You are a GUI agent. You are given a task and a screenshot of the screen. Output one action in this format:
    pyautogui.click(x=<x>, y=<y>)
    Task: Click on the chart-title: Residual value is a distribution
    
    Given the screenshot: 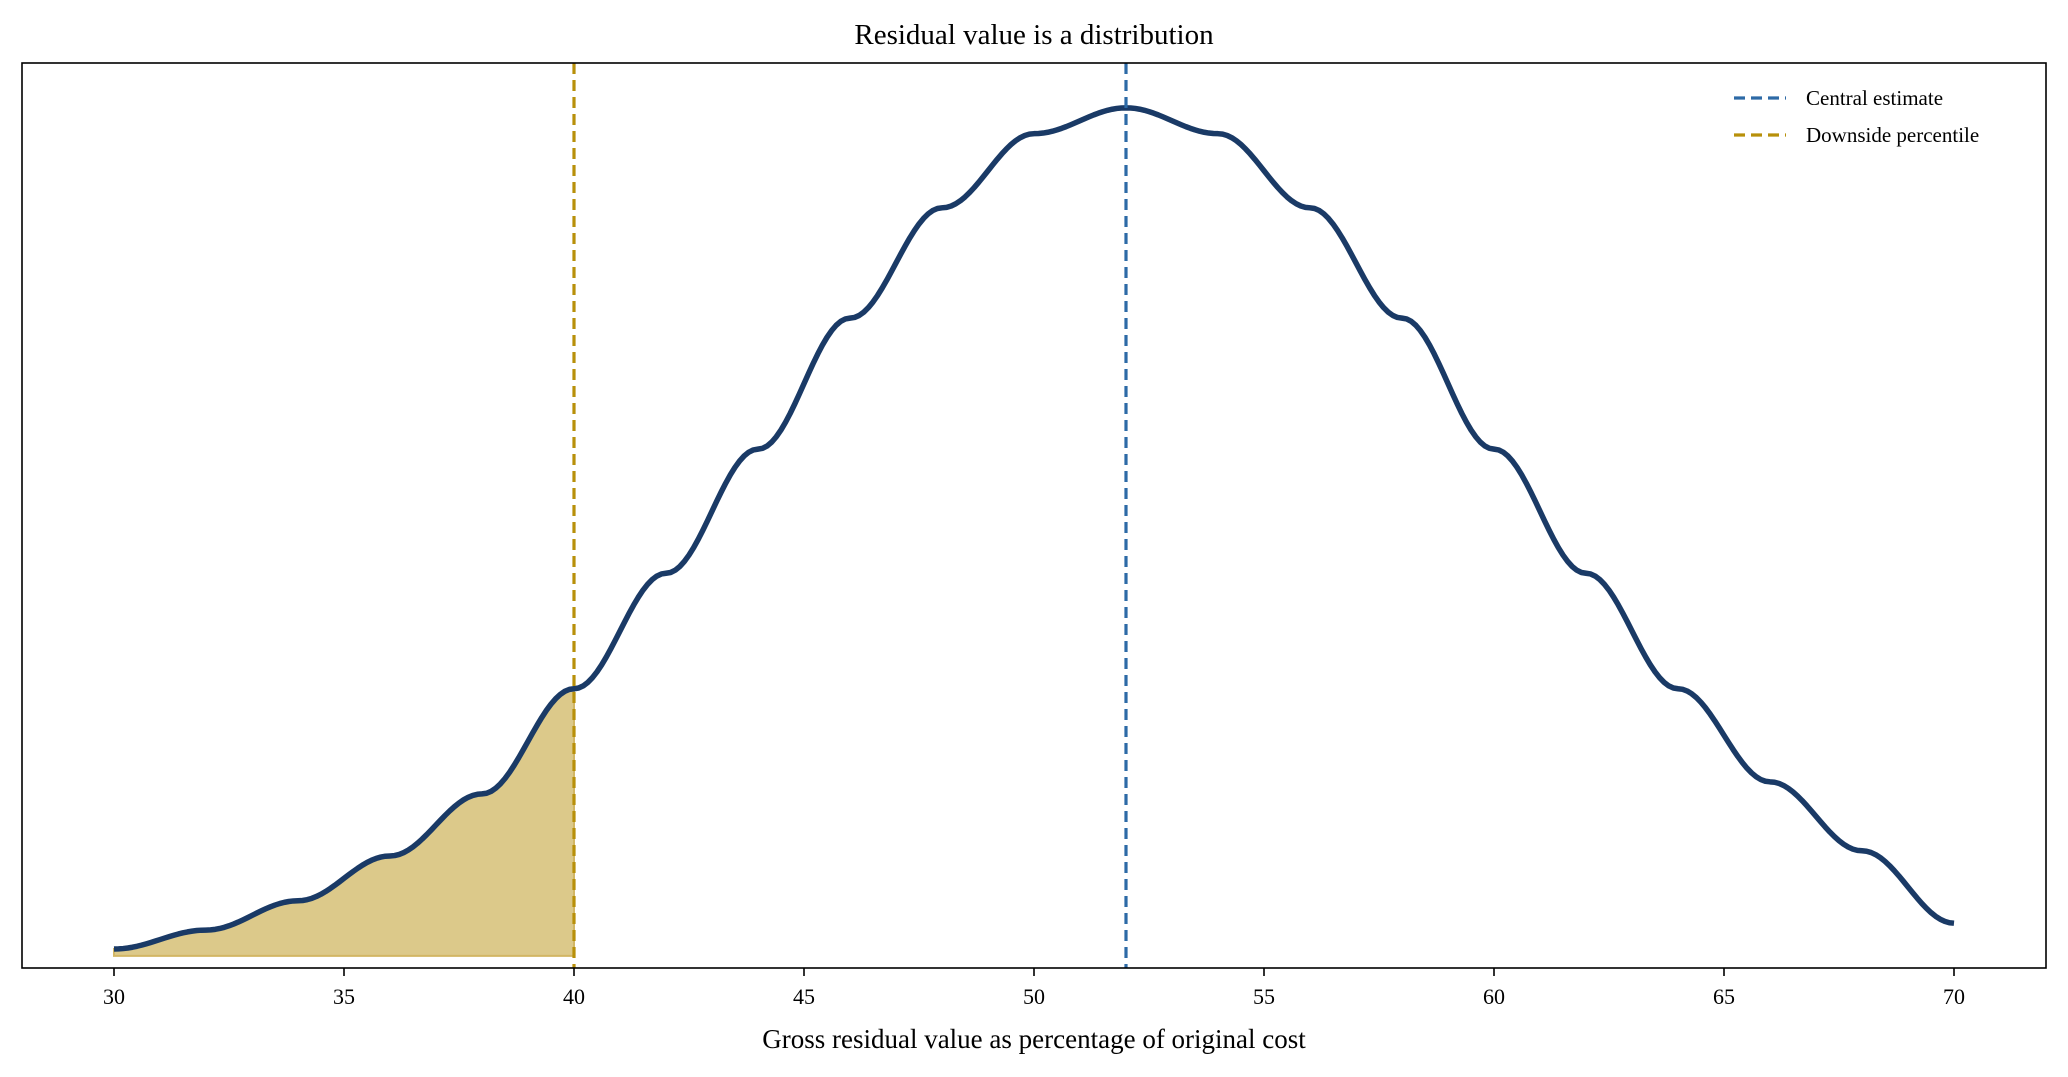 What is the action you would take?
    pyautogui.click(x=1034, y=35)
    